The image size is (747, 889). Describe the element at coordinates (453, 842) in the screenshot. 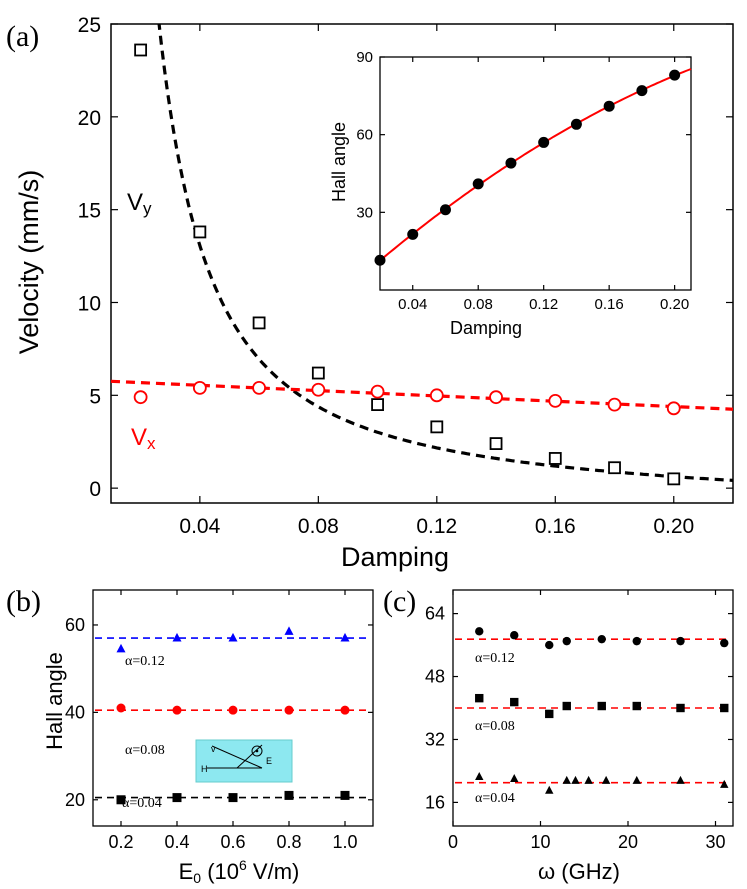

I see `panel-c-xtick-label-0: 0` at that location.